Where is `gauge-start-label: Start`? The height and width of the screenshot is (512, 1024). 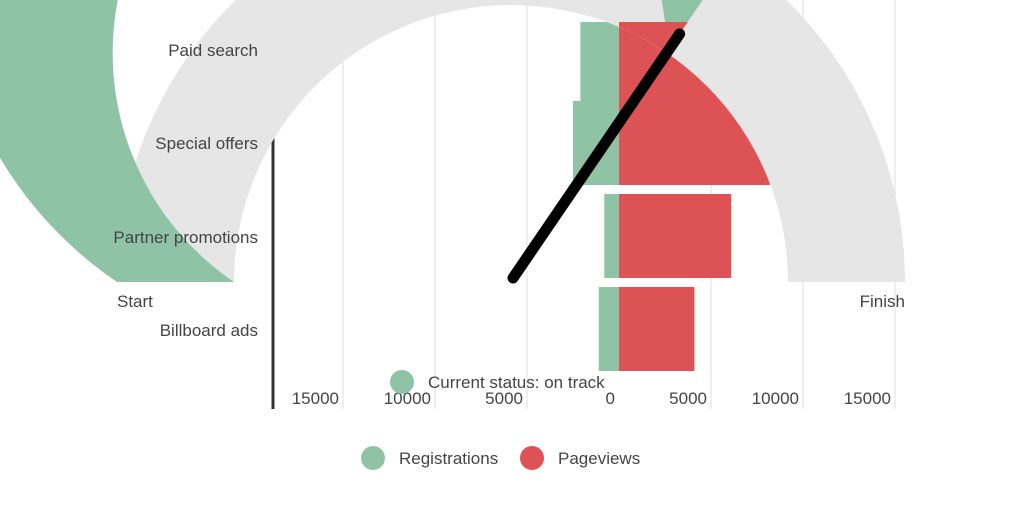 gauge-start-label: Start is located at coordinates (135, 301).